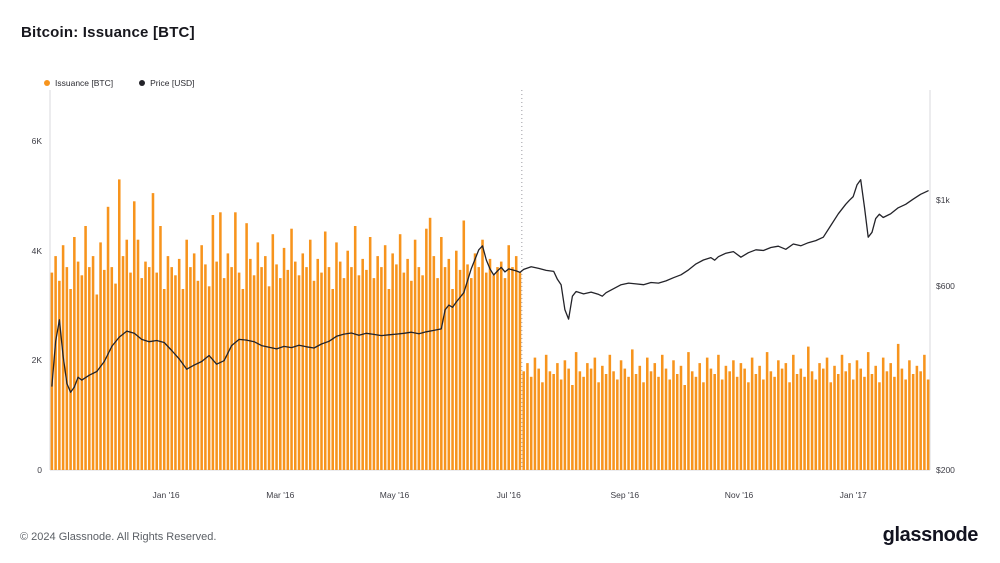 This screenshot has width=1000, height=563. Describe the element at coordinates (118, 537) in the screenshot. I see `copyright-text: © 2024 Glassnode. All Rights Reserved.` at that location.